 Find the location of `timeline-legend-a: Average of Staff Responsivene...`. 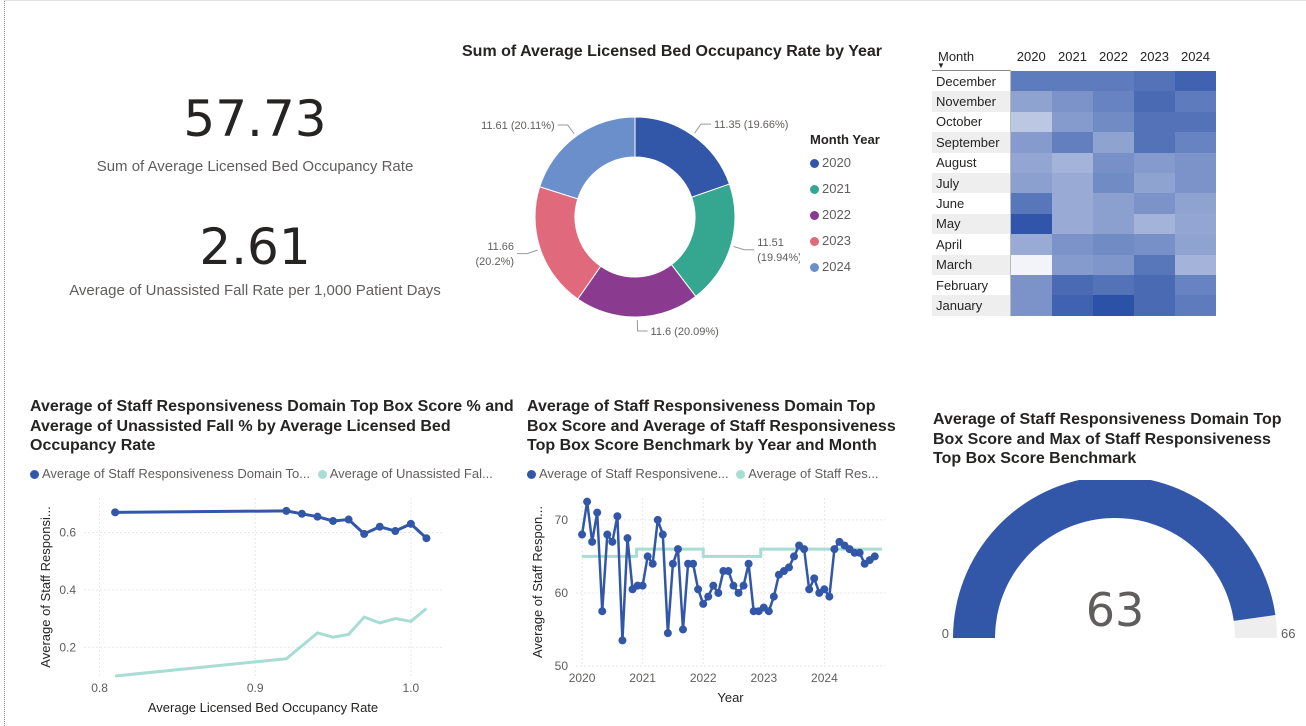

timeline-legend-a: Average of Staff Responsivene... is located at coordinates (634, 473).